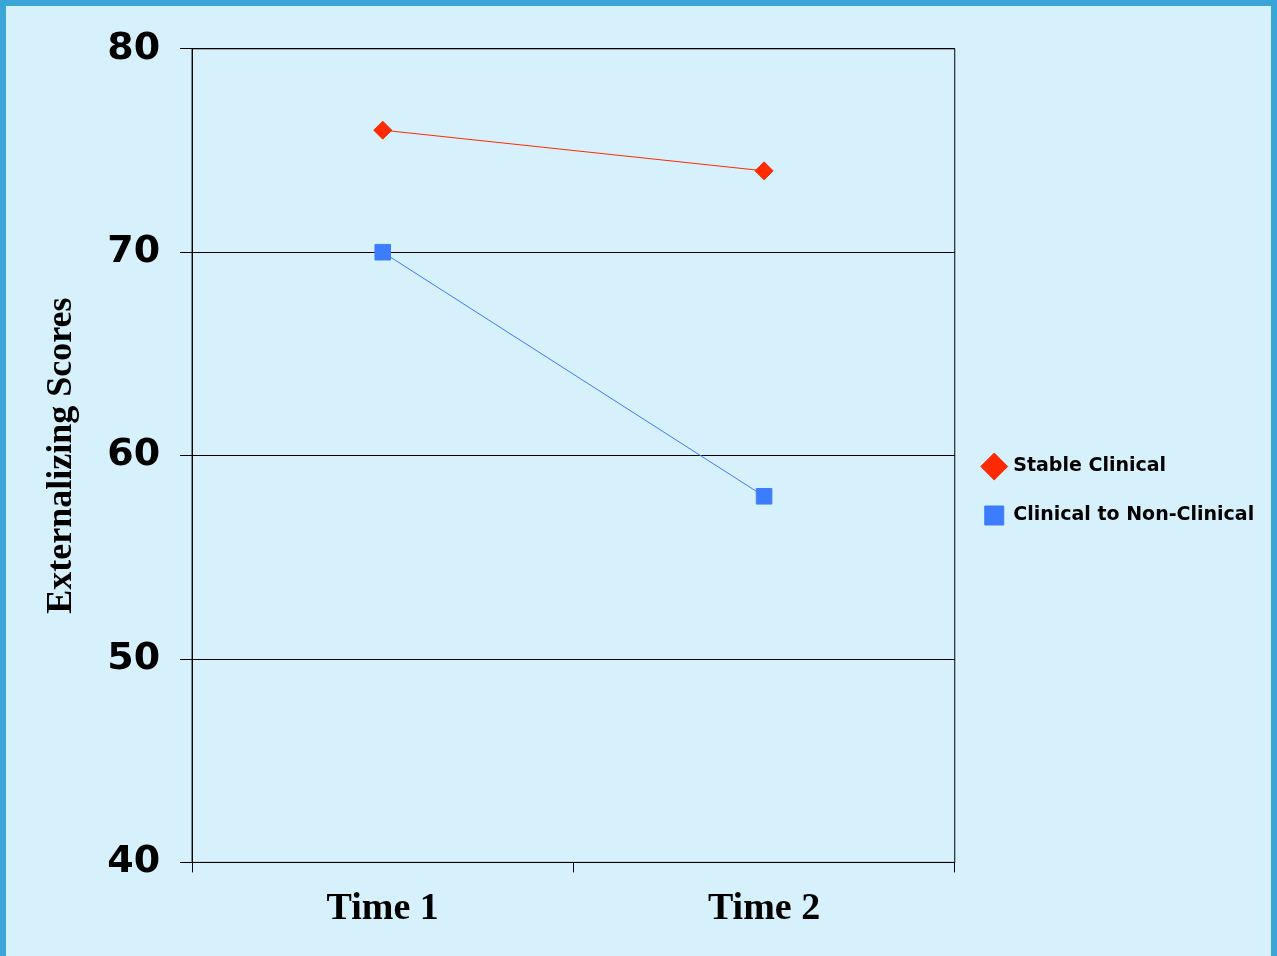 The width and height of the screenshot is (1277, 956). I want to click on legend-label: Stable Clinical, so click(1090, 464).